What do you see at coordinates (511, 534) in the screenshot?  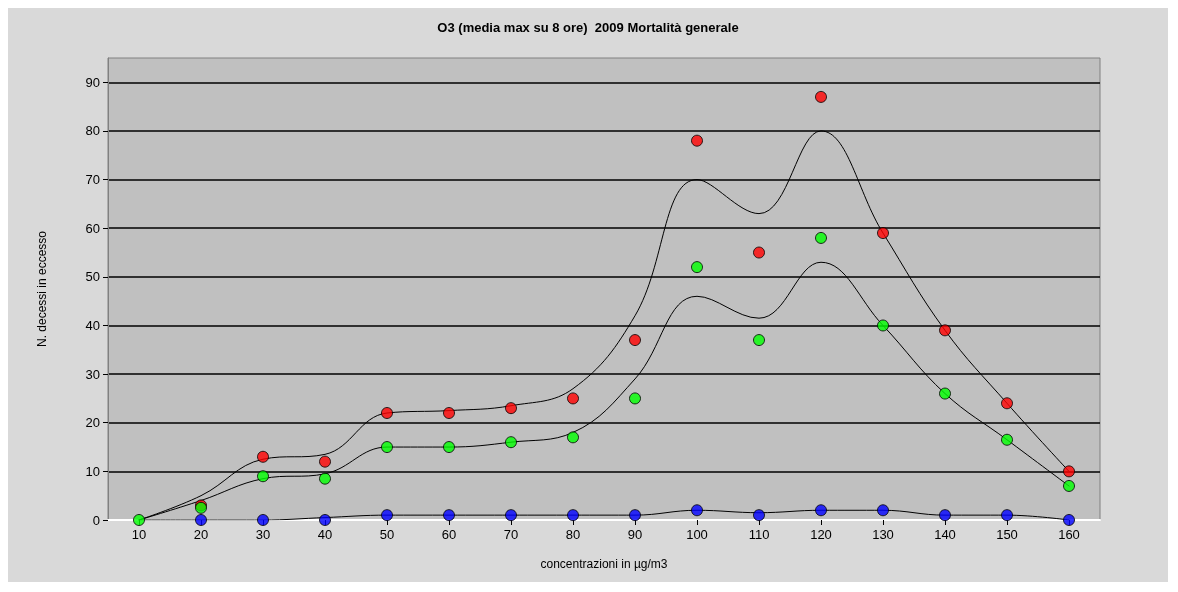 I see `x-tick-label: 70` at bounding box center [511, 534].